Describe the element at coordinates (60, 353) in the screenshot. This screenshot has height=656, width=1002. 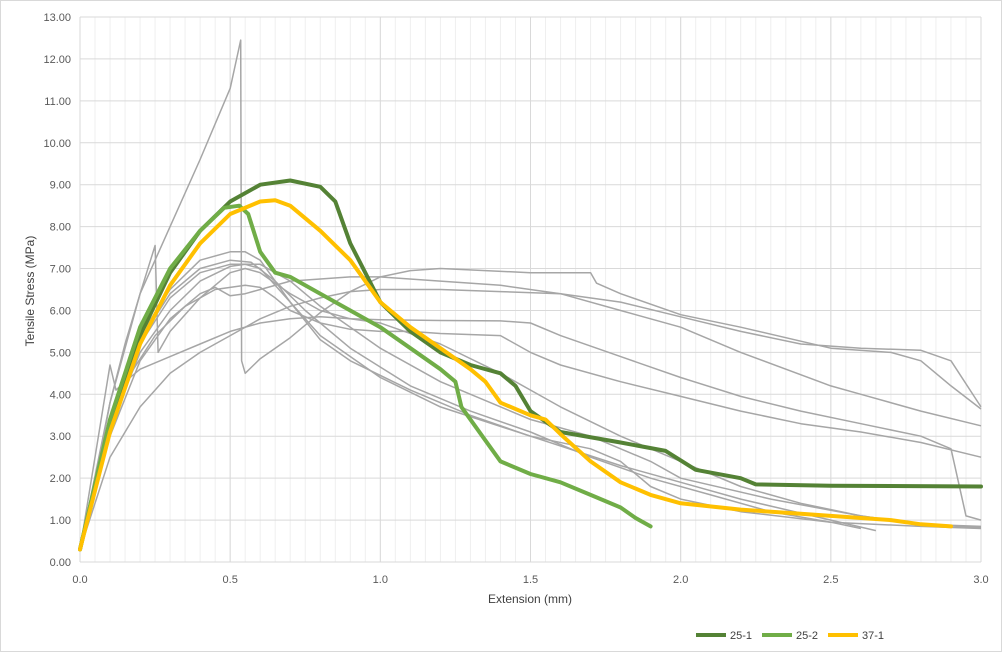
I see `y-tick-label: 5.00` at that location.